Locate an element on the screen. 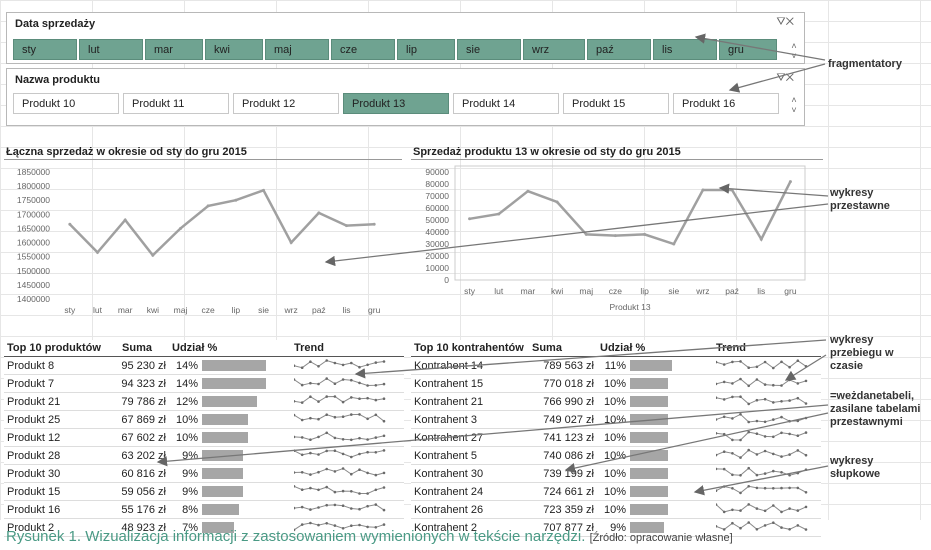 The image size is (931, 550). row-name: Kontrahent 3 is located at coordinates (470, 419).